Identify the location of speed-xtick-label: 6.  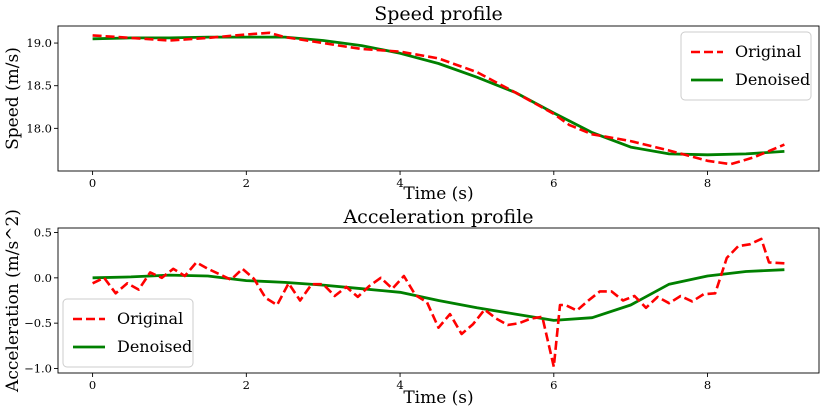
(553, 183).